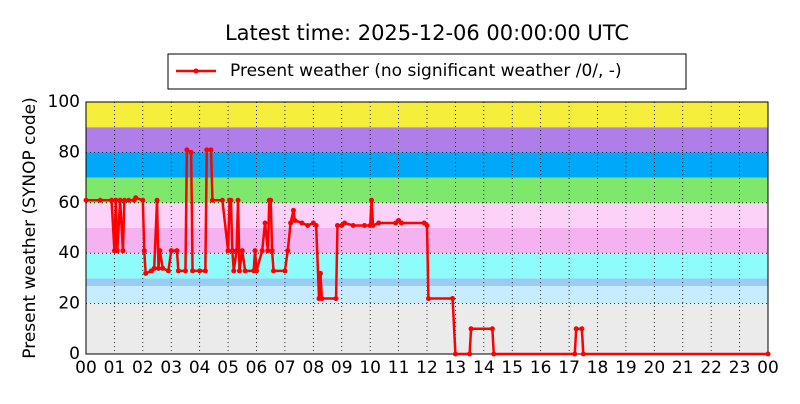 The width and height of the screenshot is (800, 404). What do you see at coordinates (626, 368) in the screenshot?
I see `x-tick-label: 19` at bounding box center [626, 368].